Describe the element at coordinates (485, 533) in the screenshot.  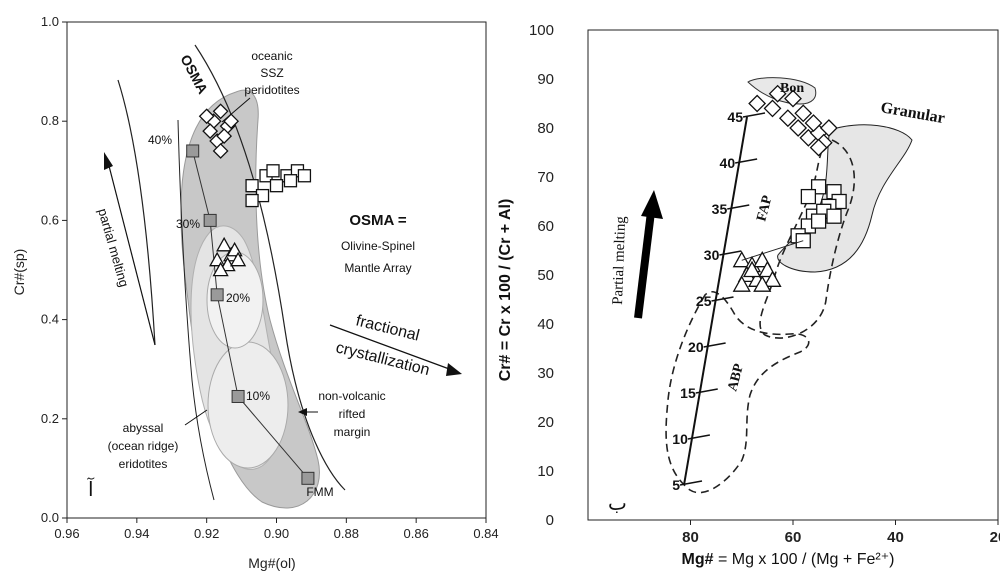
I see `left-x-tick-label: 0.84` at that location.